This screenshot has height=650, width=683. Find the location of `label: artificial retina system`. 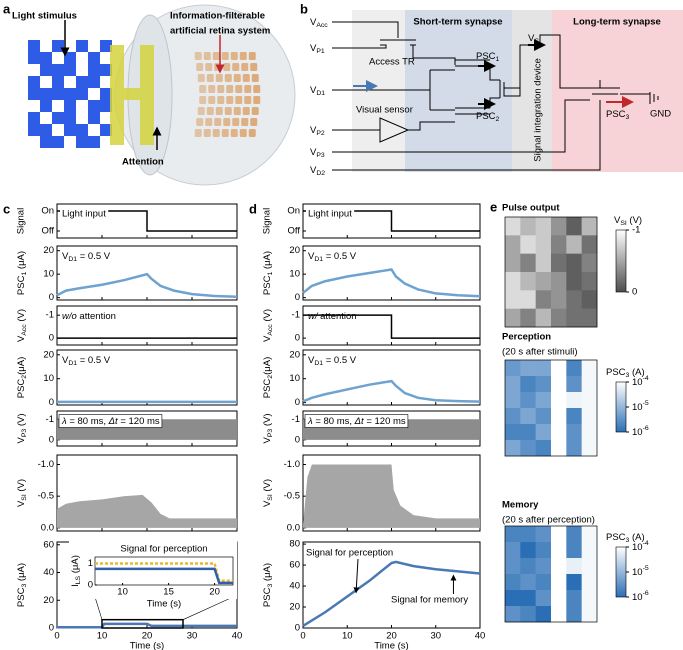

label: artificial retina system is located at coordinates (220, 31).